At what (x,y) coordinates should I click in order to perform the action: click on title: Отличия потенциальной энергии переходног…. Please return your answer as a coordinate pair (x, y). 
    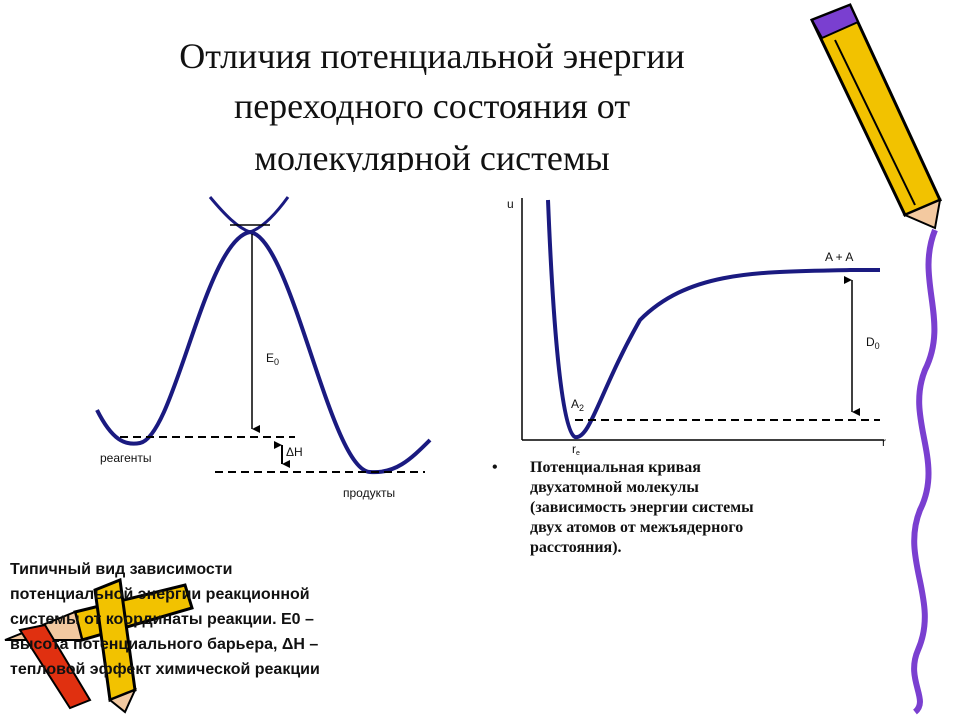
    Looking at the image, I should click on (432, 107).